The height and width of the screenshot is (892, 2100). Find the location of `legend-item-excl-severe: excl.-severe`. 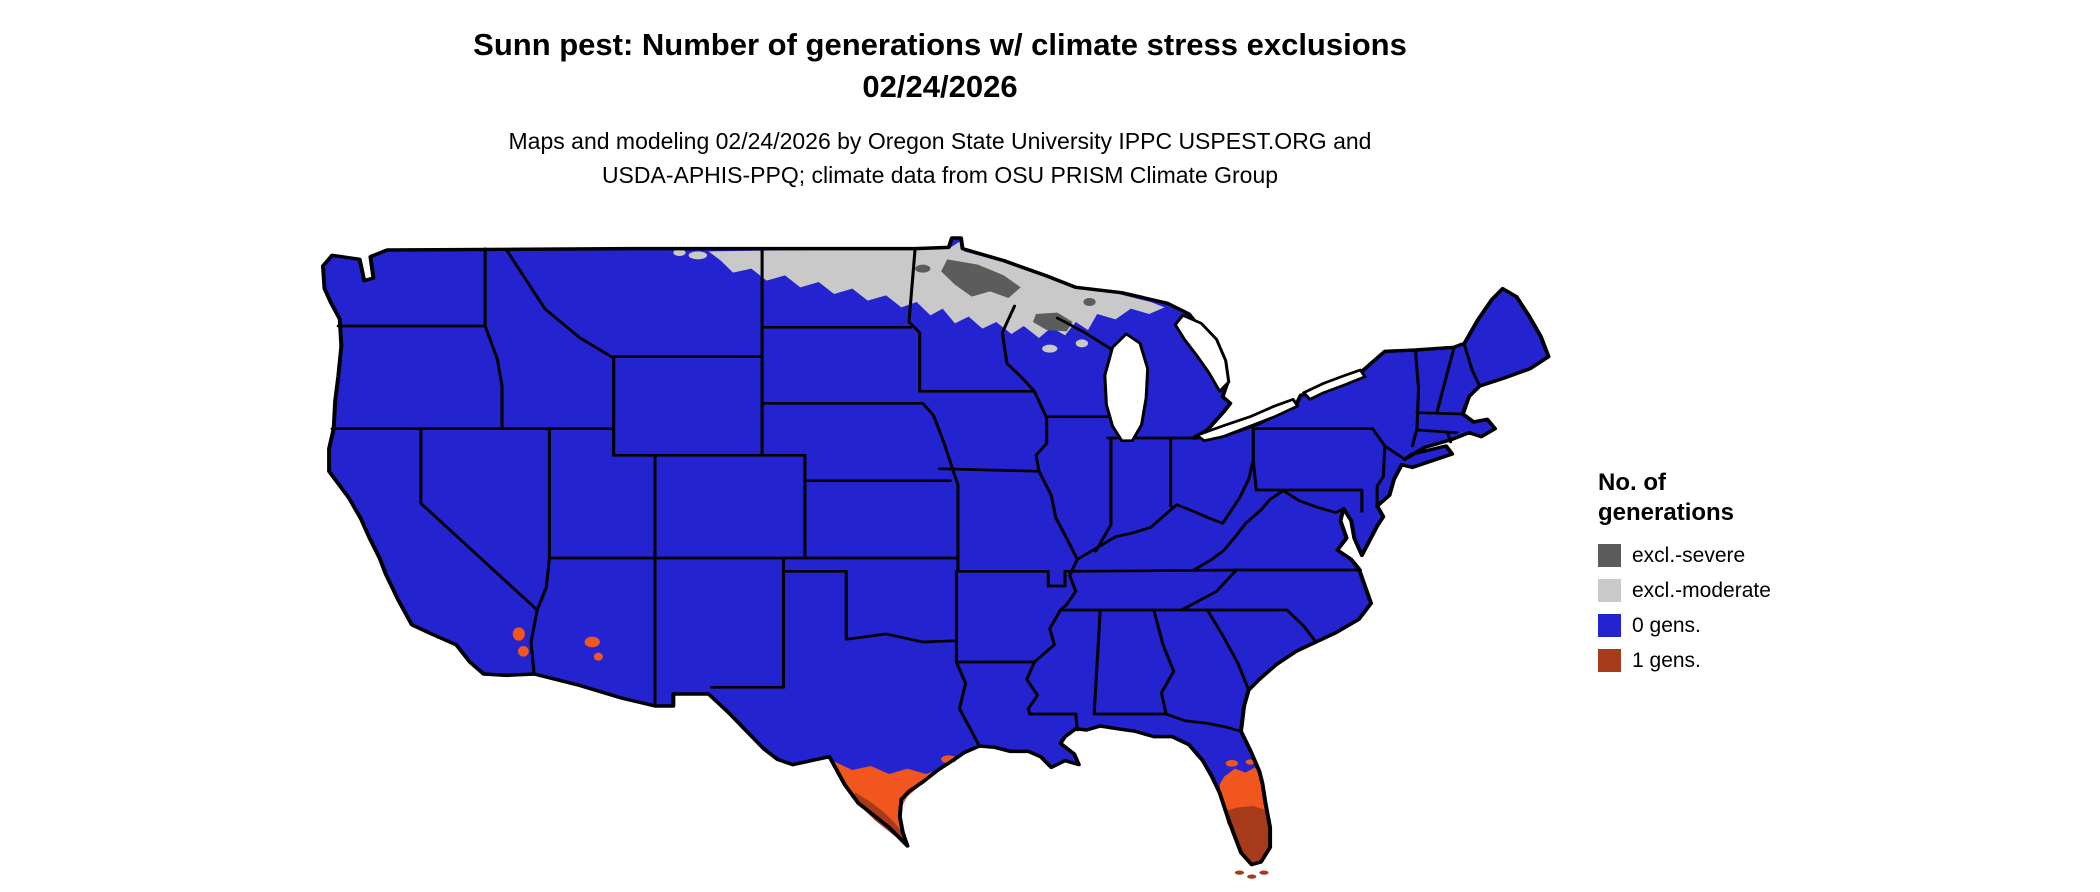

legend-item-excl-severe: excl.-severe is located at coordinates (1684, 555).